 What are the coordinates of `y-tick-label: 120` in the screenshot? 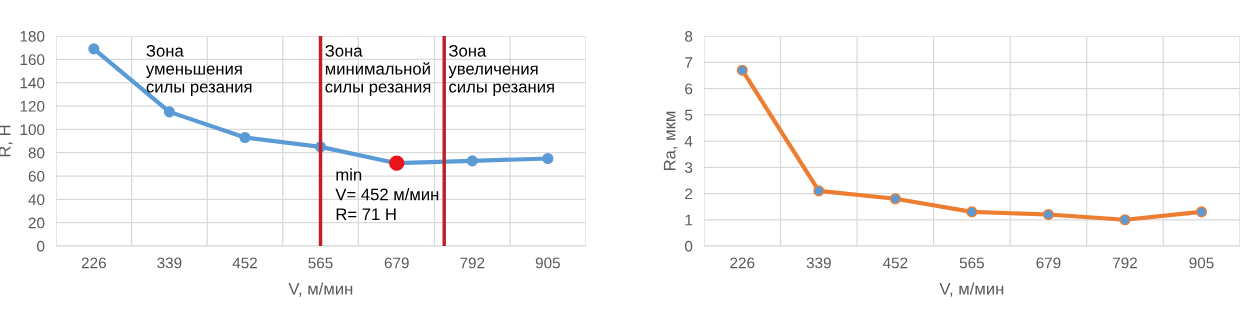 It's located at (32, 106).